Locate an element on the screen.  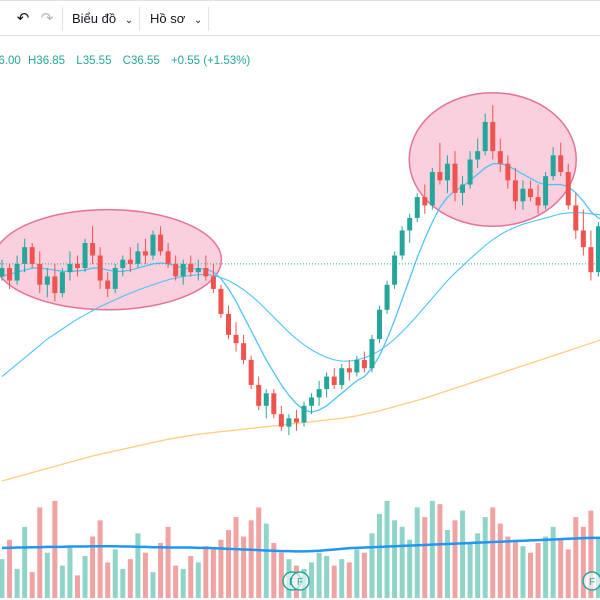
event-marker is located at coordinates (300, 581).